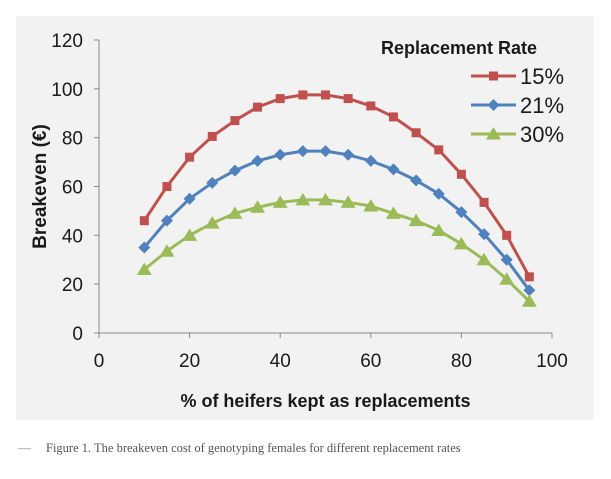 The height and width of the screenshot is (479, 611). I want to click on legend-item: 21%, so click(517, 105).